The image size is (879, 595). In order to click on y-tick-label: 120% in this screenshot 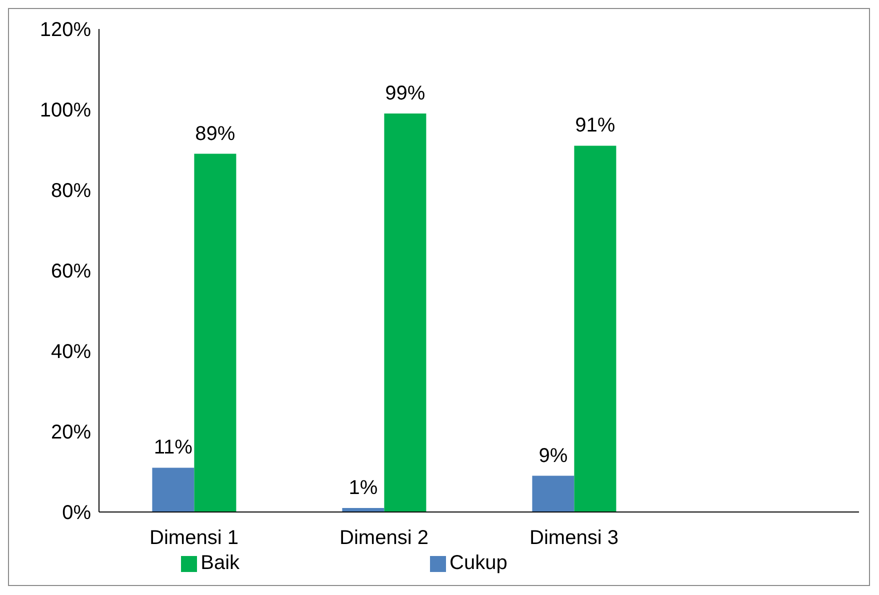, I will do `click(66, 30)`.